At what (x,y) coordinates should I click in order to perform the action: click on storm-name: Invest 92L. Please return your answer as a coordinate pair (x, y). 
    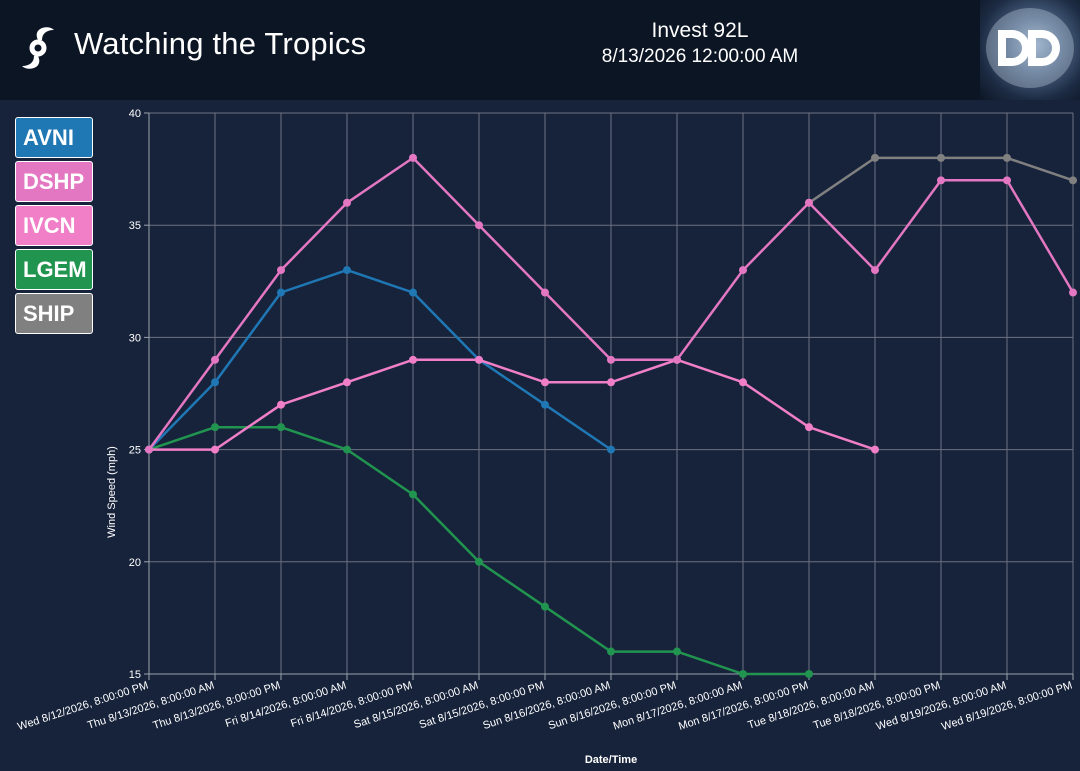
    Looking at the image, I should click on (700, 30).